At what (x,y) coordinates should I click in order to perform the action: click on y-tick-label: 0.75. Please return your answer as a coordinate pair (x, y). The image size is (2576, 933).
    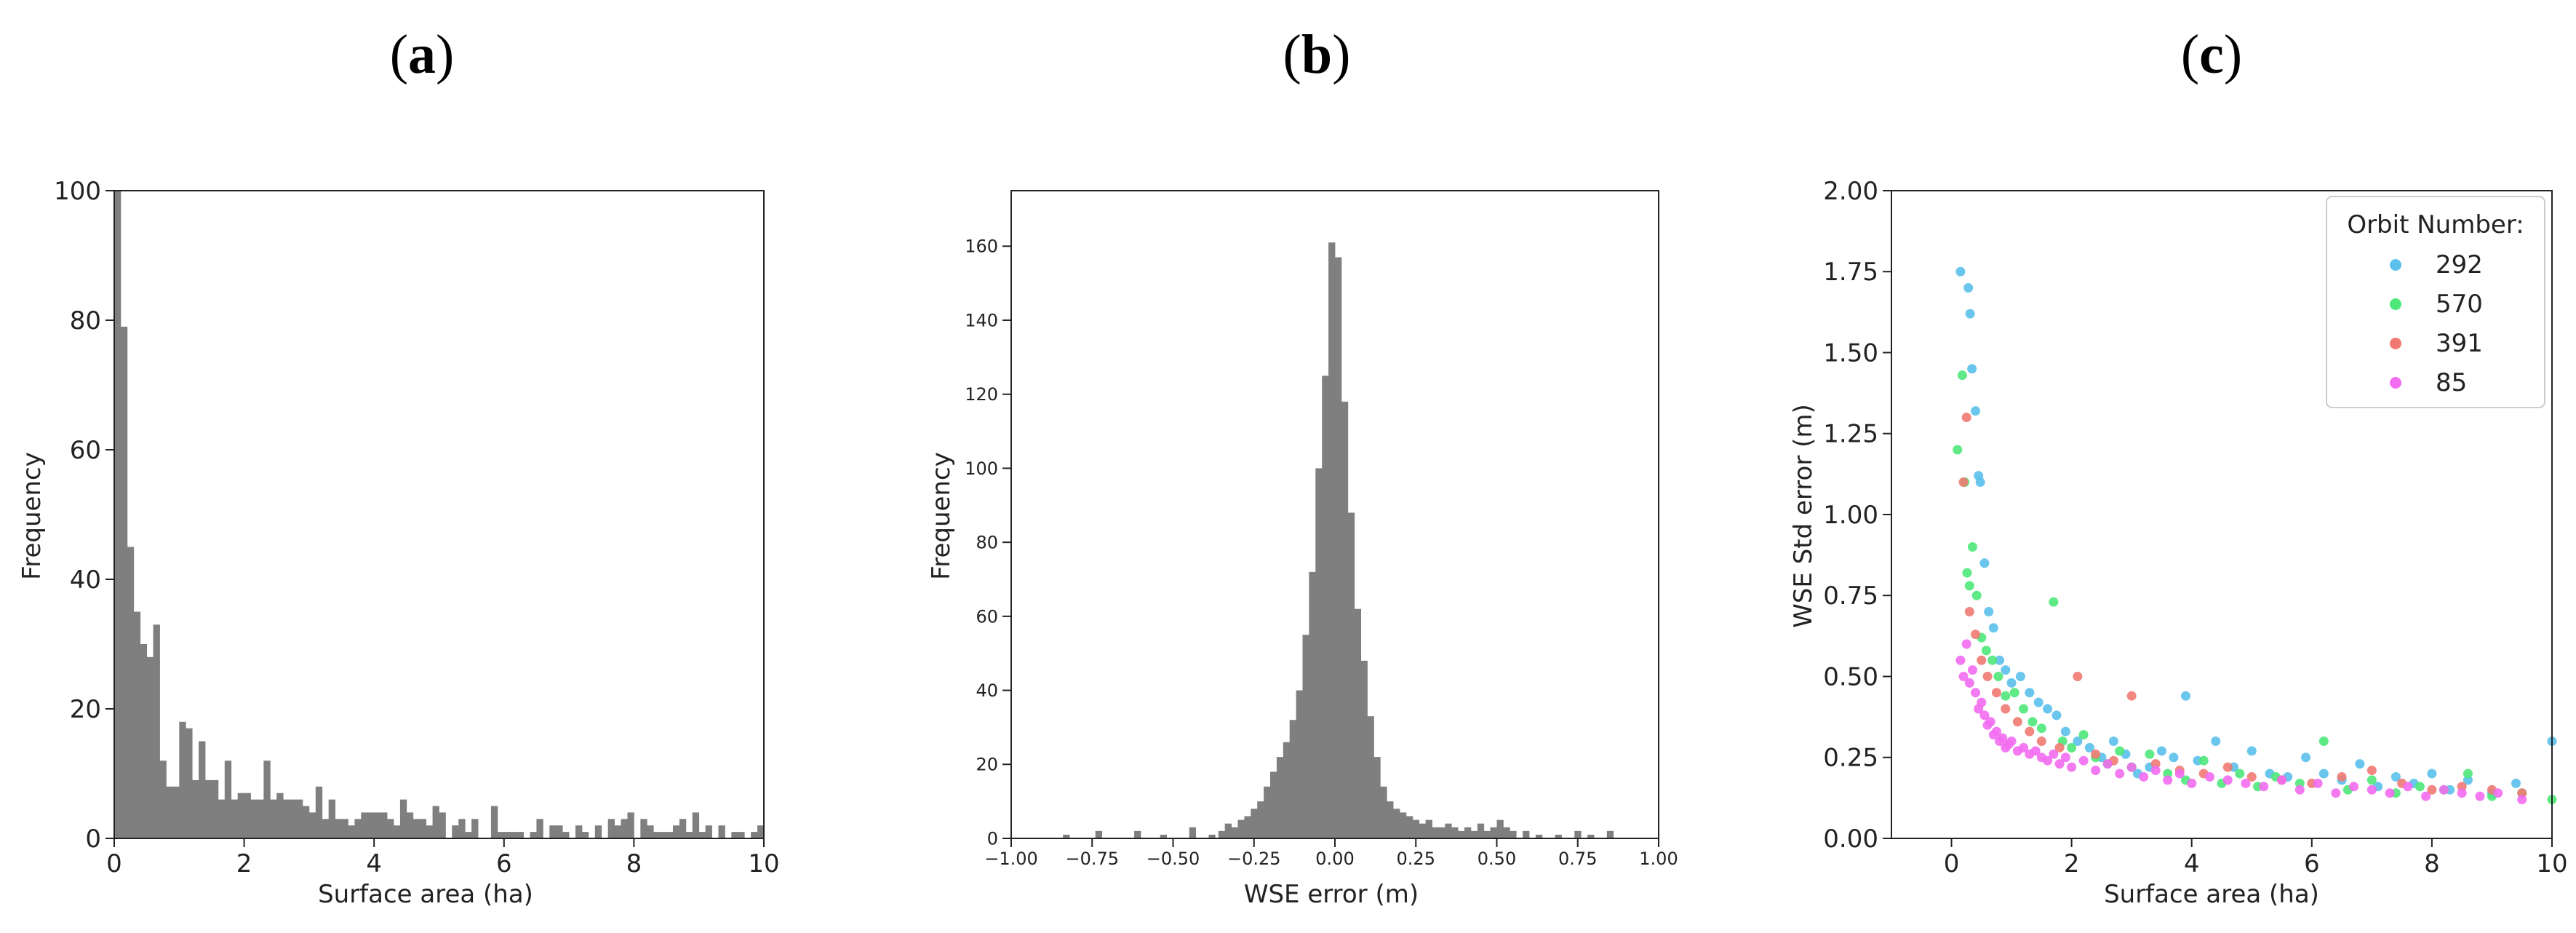
    Looking at the image, I should click on (1850, 596).